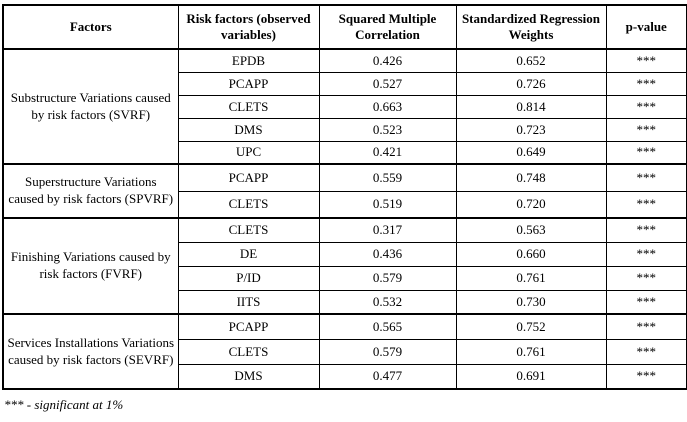  I want to click on standardized-regression-weight-cell: 0.726, so click(531, 83).